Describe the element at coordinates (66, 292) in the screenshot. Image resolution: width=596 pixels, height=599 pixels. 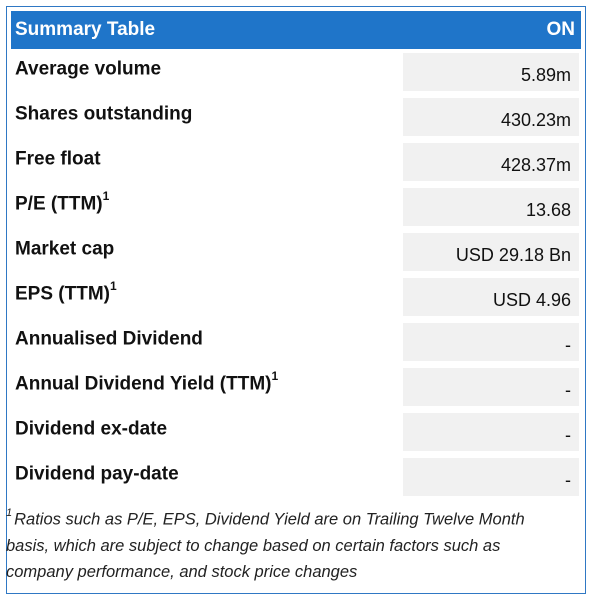
I see `row-label: EPS (TTM)1` at that location.